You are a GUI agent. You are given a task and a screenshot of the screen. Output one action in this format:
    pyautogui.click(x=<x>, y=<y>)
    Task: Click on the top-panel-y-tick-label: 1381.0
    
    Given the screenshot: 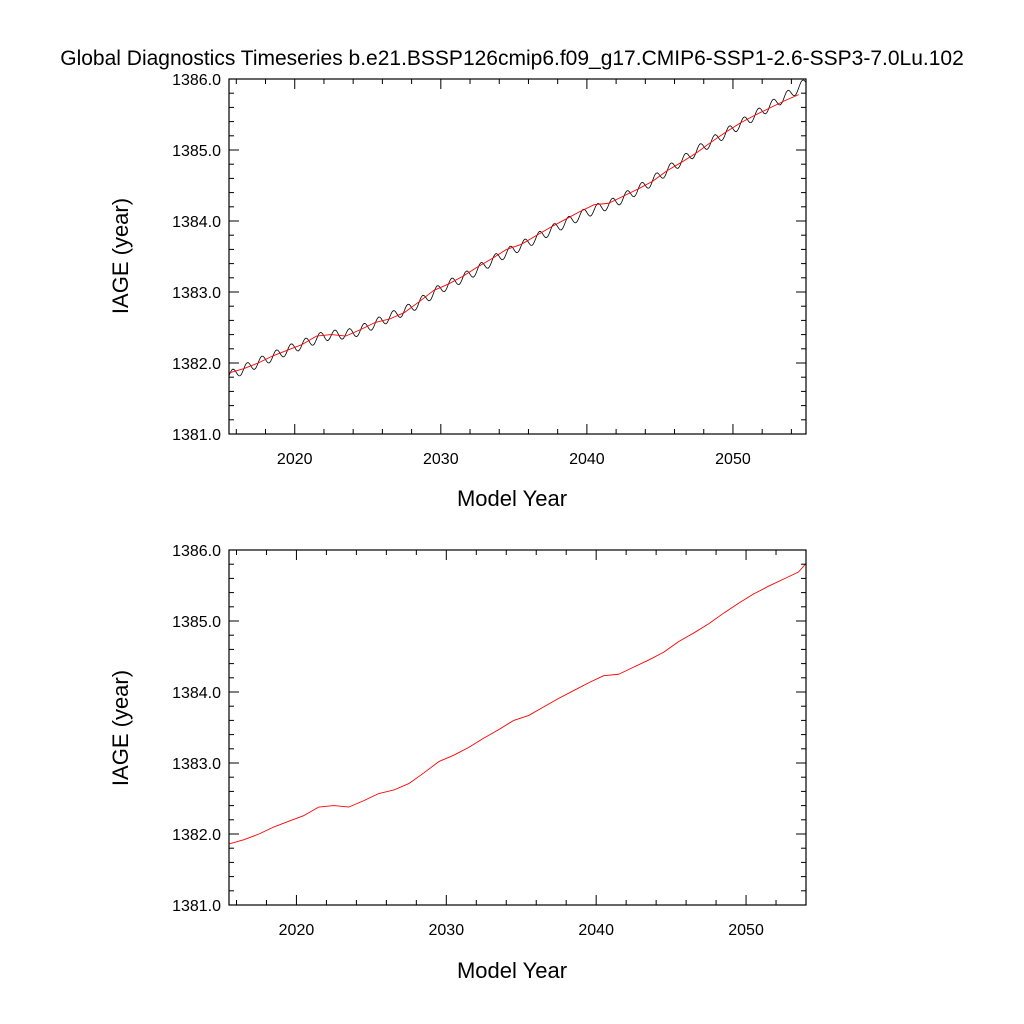 What is the action you would take?
    pyautogui.click(x=196, y=435)
    